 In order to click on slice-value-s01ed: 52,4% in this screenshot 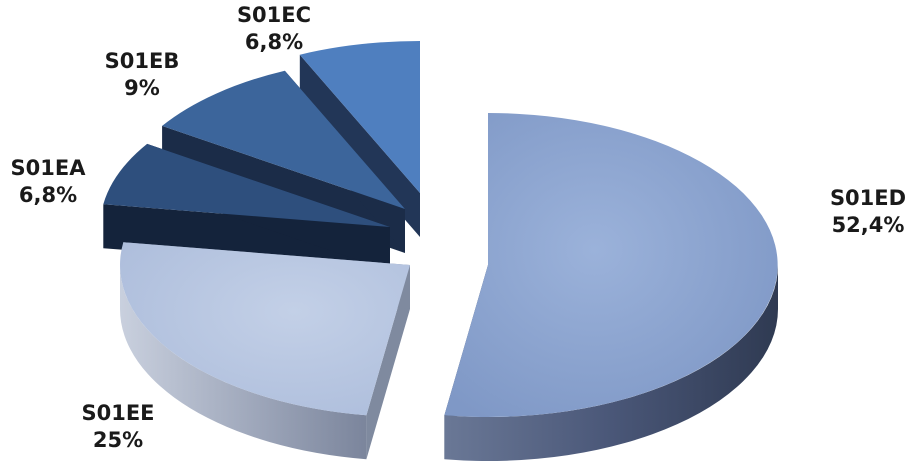, I will do `click(868, 225)`.